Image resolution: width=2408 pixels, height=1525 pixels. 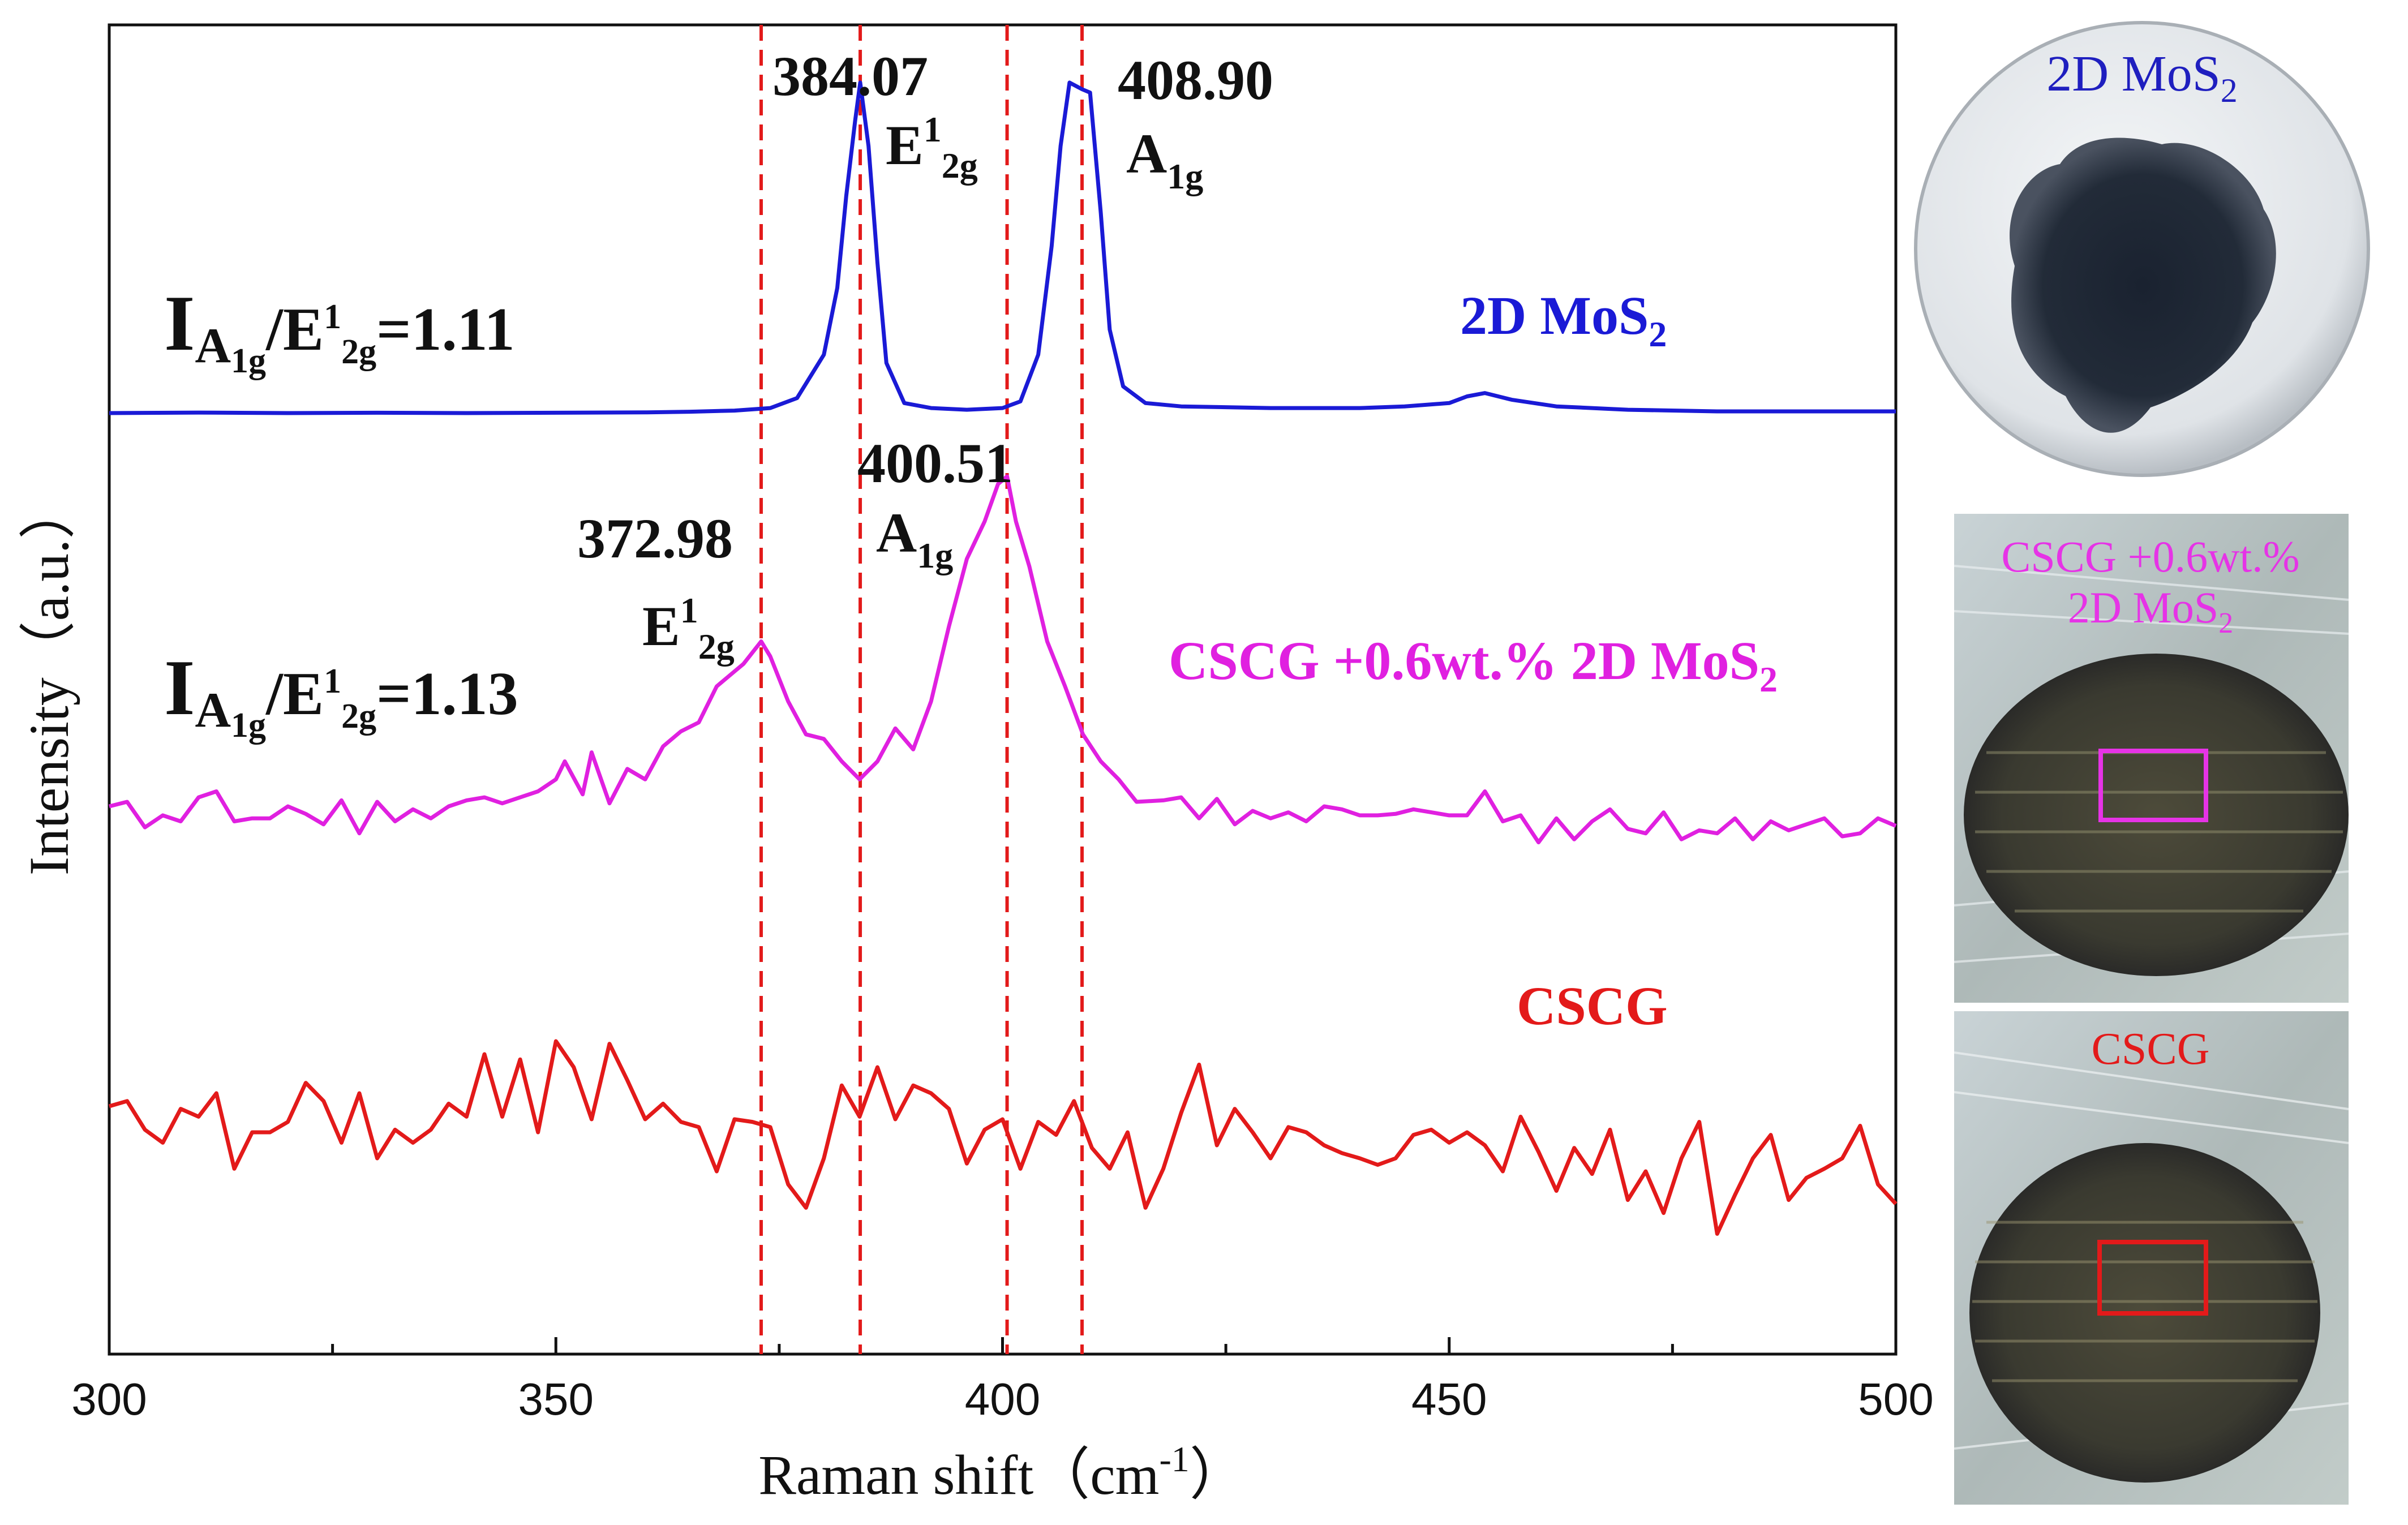 What do you see at coordinates (1195, 80) in the screenshot?
I see `peak-label-408: 408.90` at bounding box center [1195, 80].